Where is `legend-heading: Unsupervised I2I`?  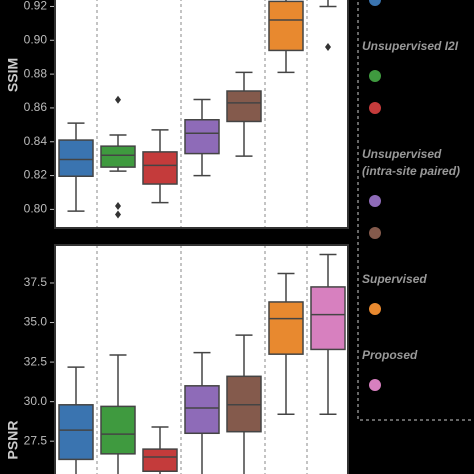 legend-heading: Unsupervised I2I is located at coordinates (410, 46).